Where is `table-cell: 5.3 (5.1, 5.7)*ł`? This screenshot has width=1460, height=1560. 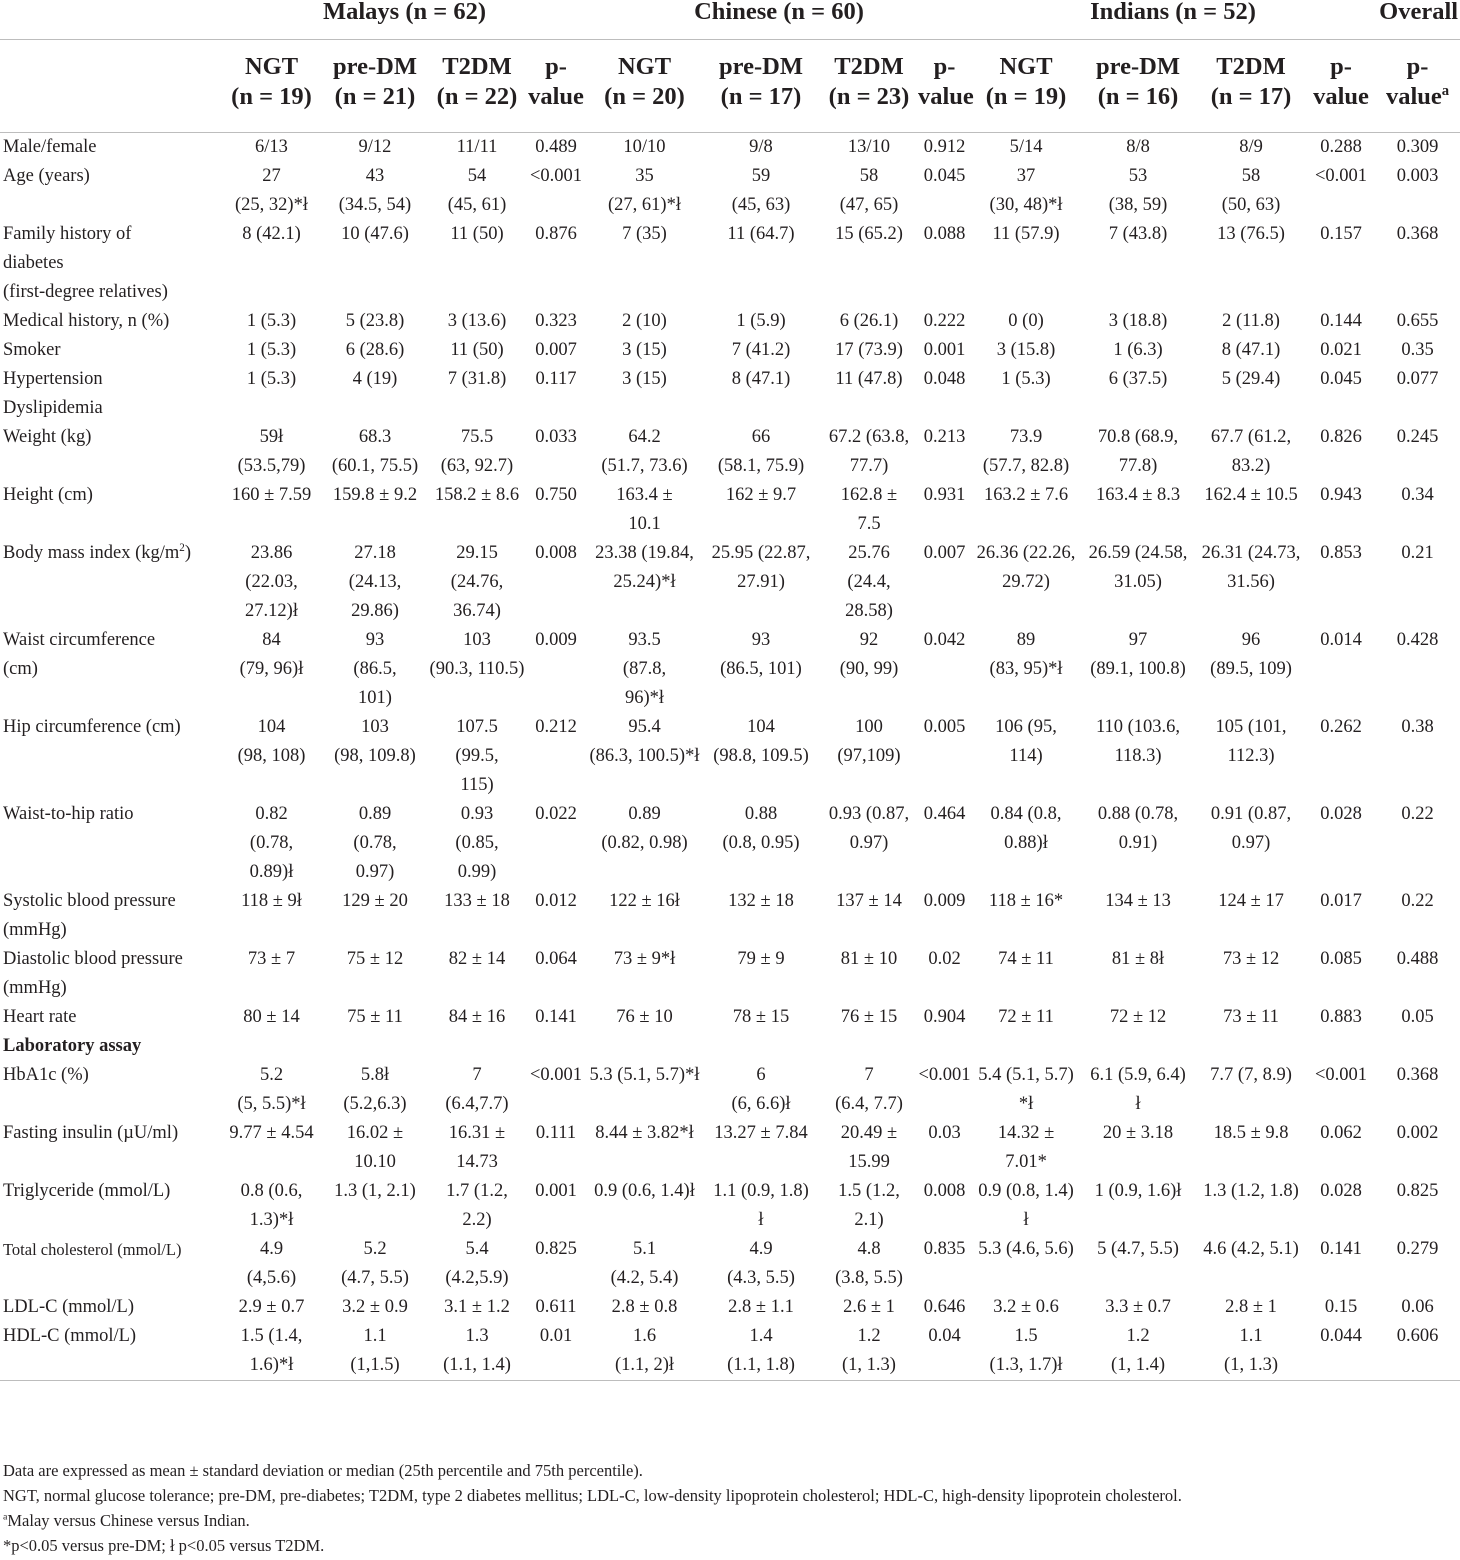 table-cell: 5.3 (5.1, 5.7)*ł is located at coordinates (644, 1075).